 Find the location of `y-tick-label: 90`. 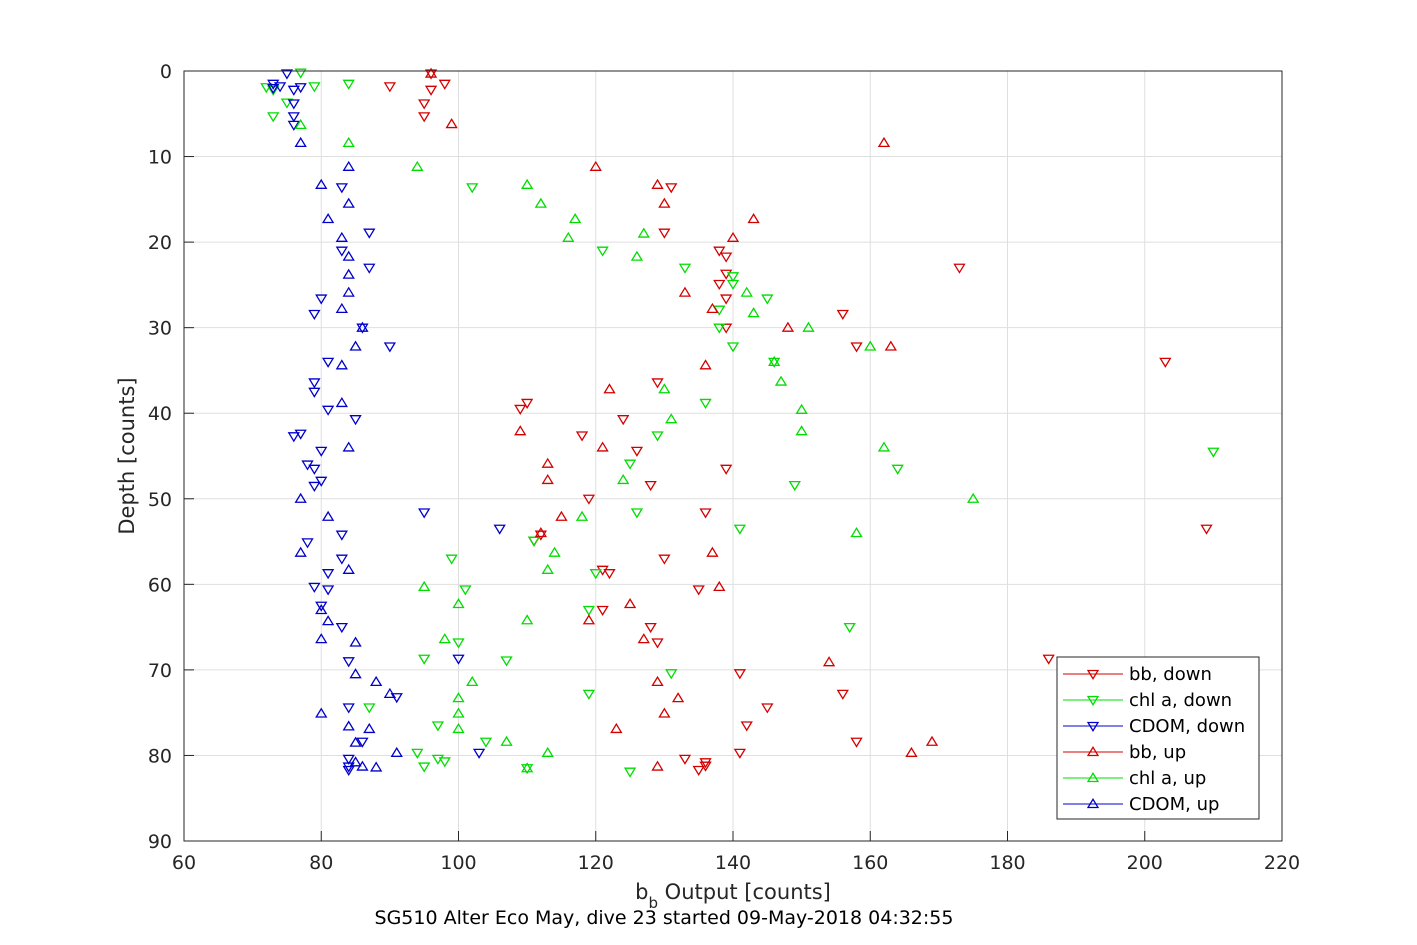

y-tick-label: 90 is located at coordinates (160, 842).